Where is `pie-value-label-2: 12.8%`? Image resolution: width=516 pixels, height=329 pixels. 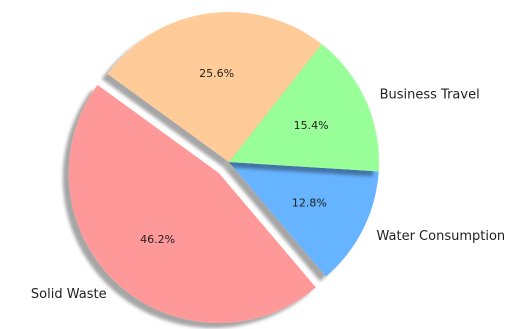 pie-value-label-2: 12.8% is located at coordinates (309, 202).